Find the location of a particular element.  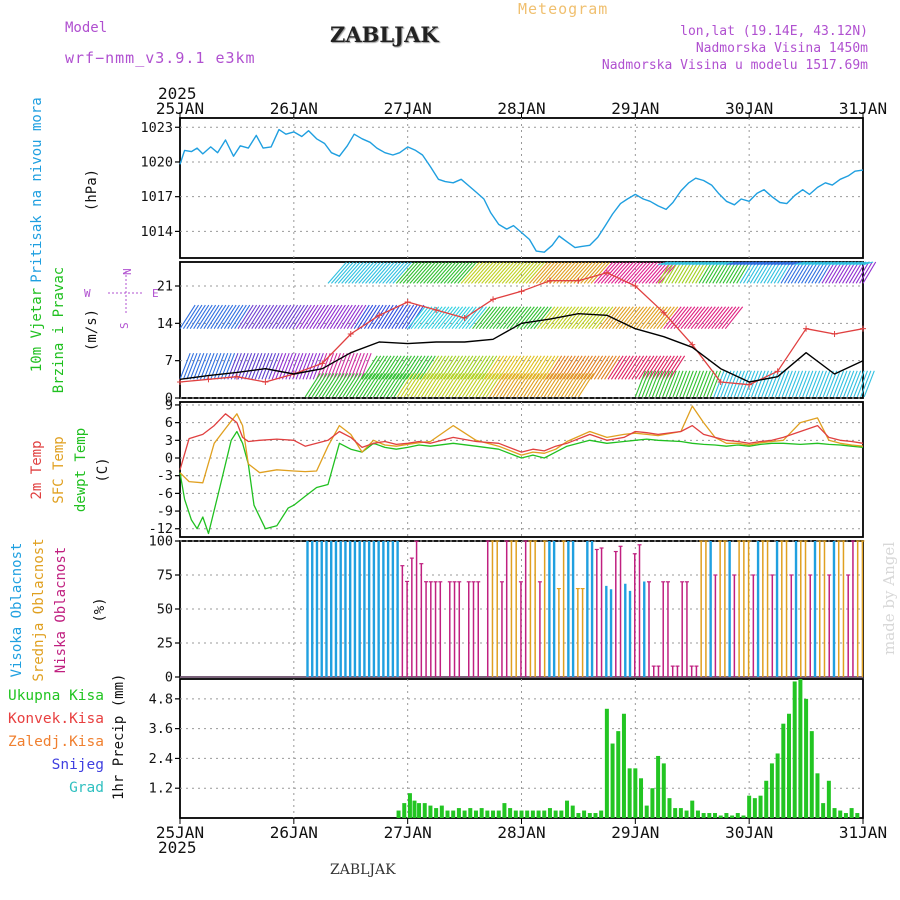

precip-legend-4: Grad is located at coordinates (86, 788).